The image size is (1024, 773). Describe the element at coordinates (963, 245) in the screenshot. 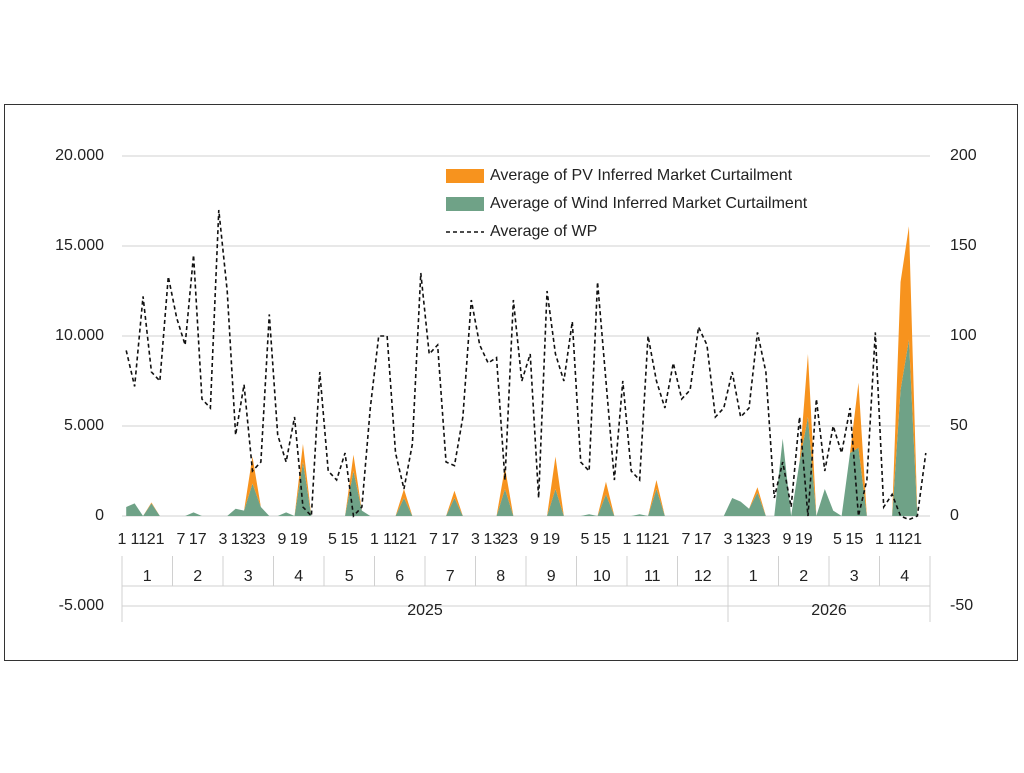

I see `y2-tick-label: 150` at that location.